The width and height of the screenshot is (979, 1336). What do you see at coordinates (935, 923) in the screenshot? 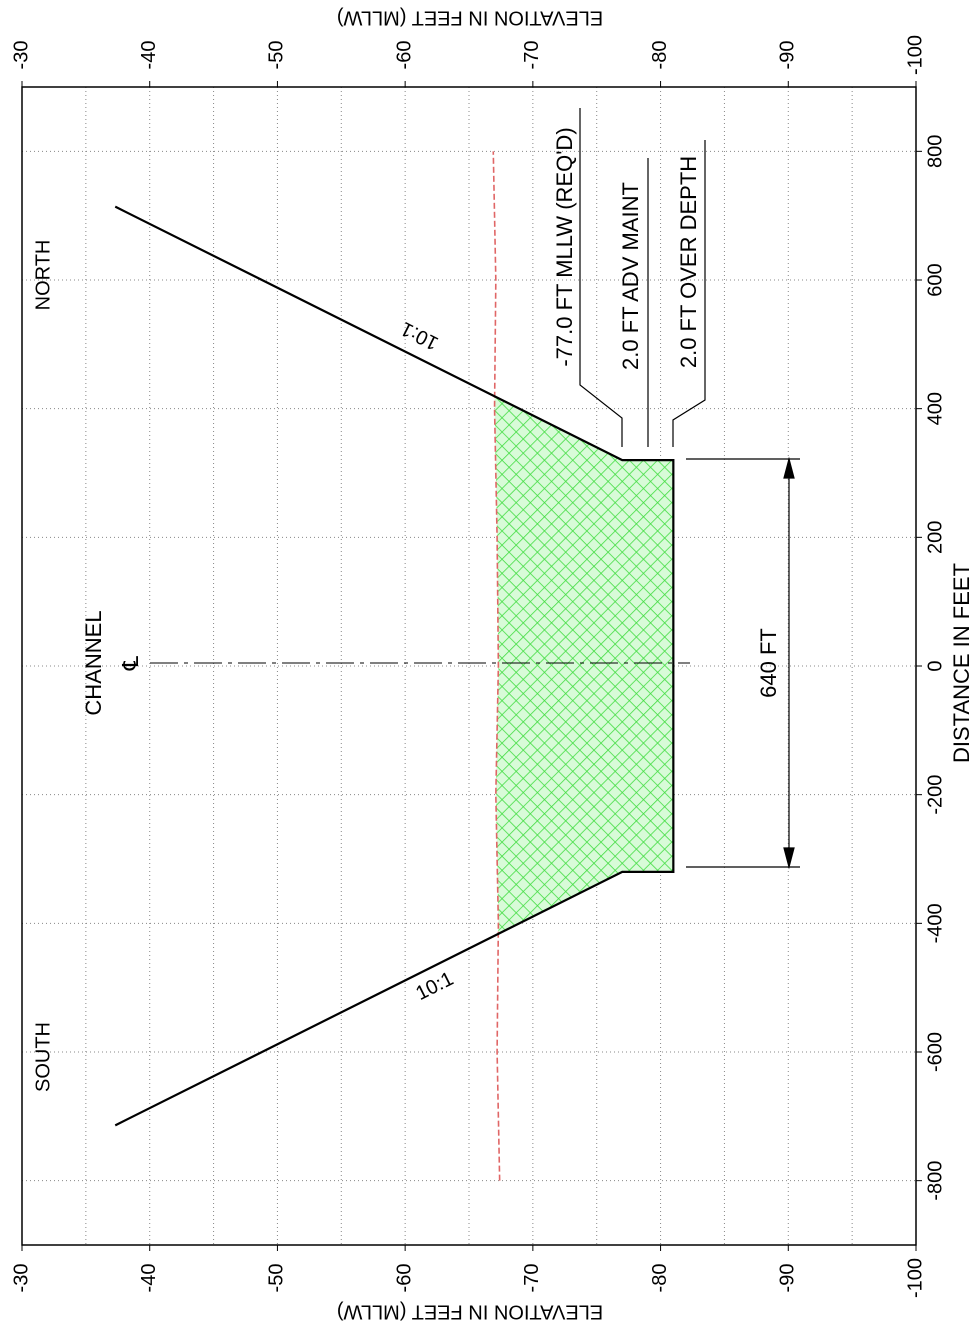
I see `x-tick-label: -400` at bounding box center [935, 923].